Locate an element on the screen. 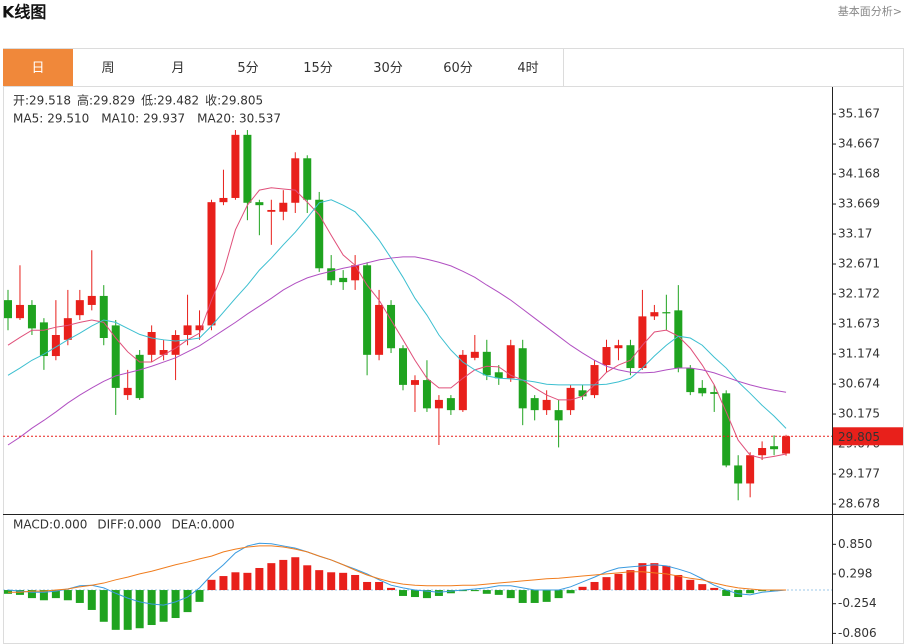 Image resolution: width=908 pixels, height=644 pixels. tab-bar: 日 周 月 5分 15分 30分 60分 4时 is located at coordinates (283, 67).